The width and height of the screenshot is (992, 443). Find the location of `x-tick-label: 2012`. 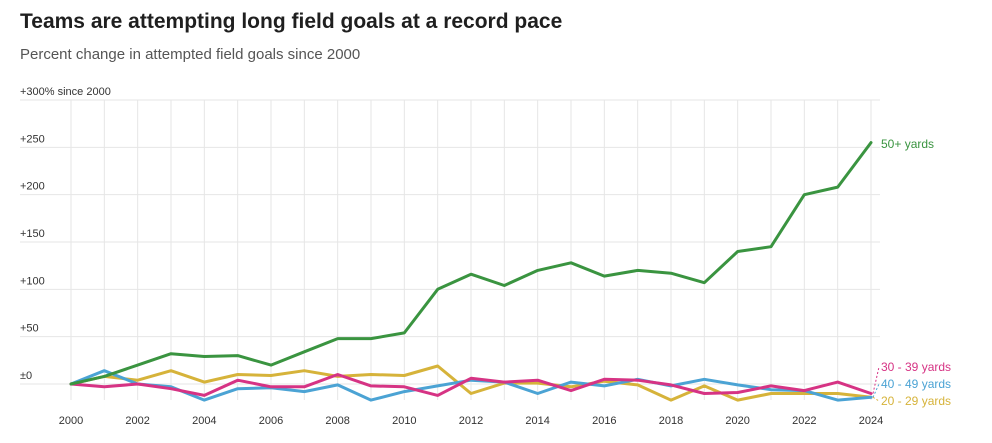

x-tick-label: 2012 is located at coordinates (471, 421).